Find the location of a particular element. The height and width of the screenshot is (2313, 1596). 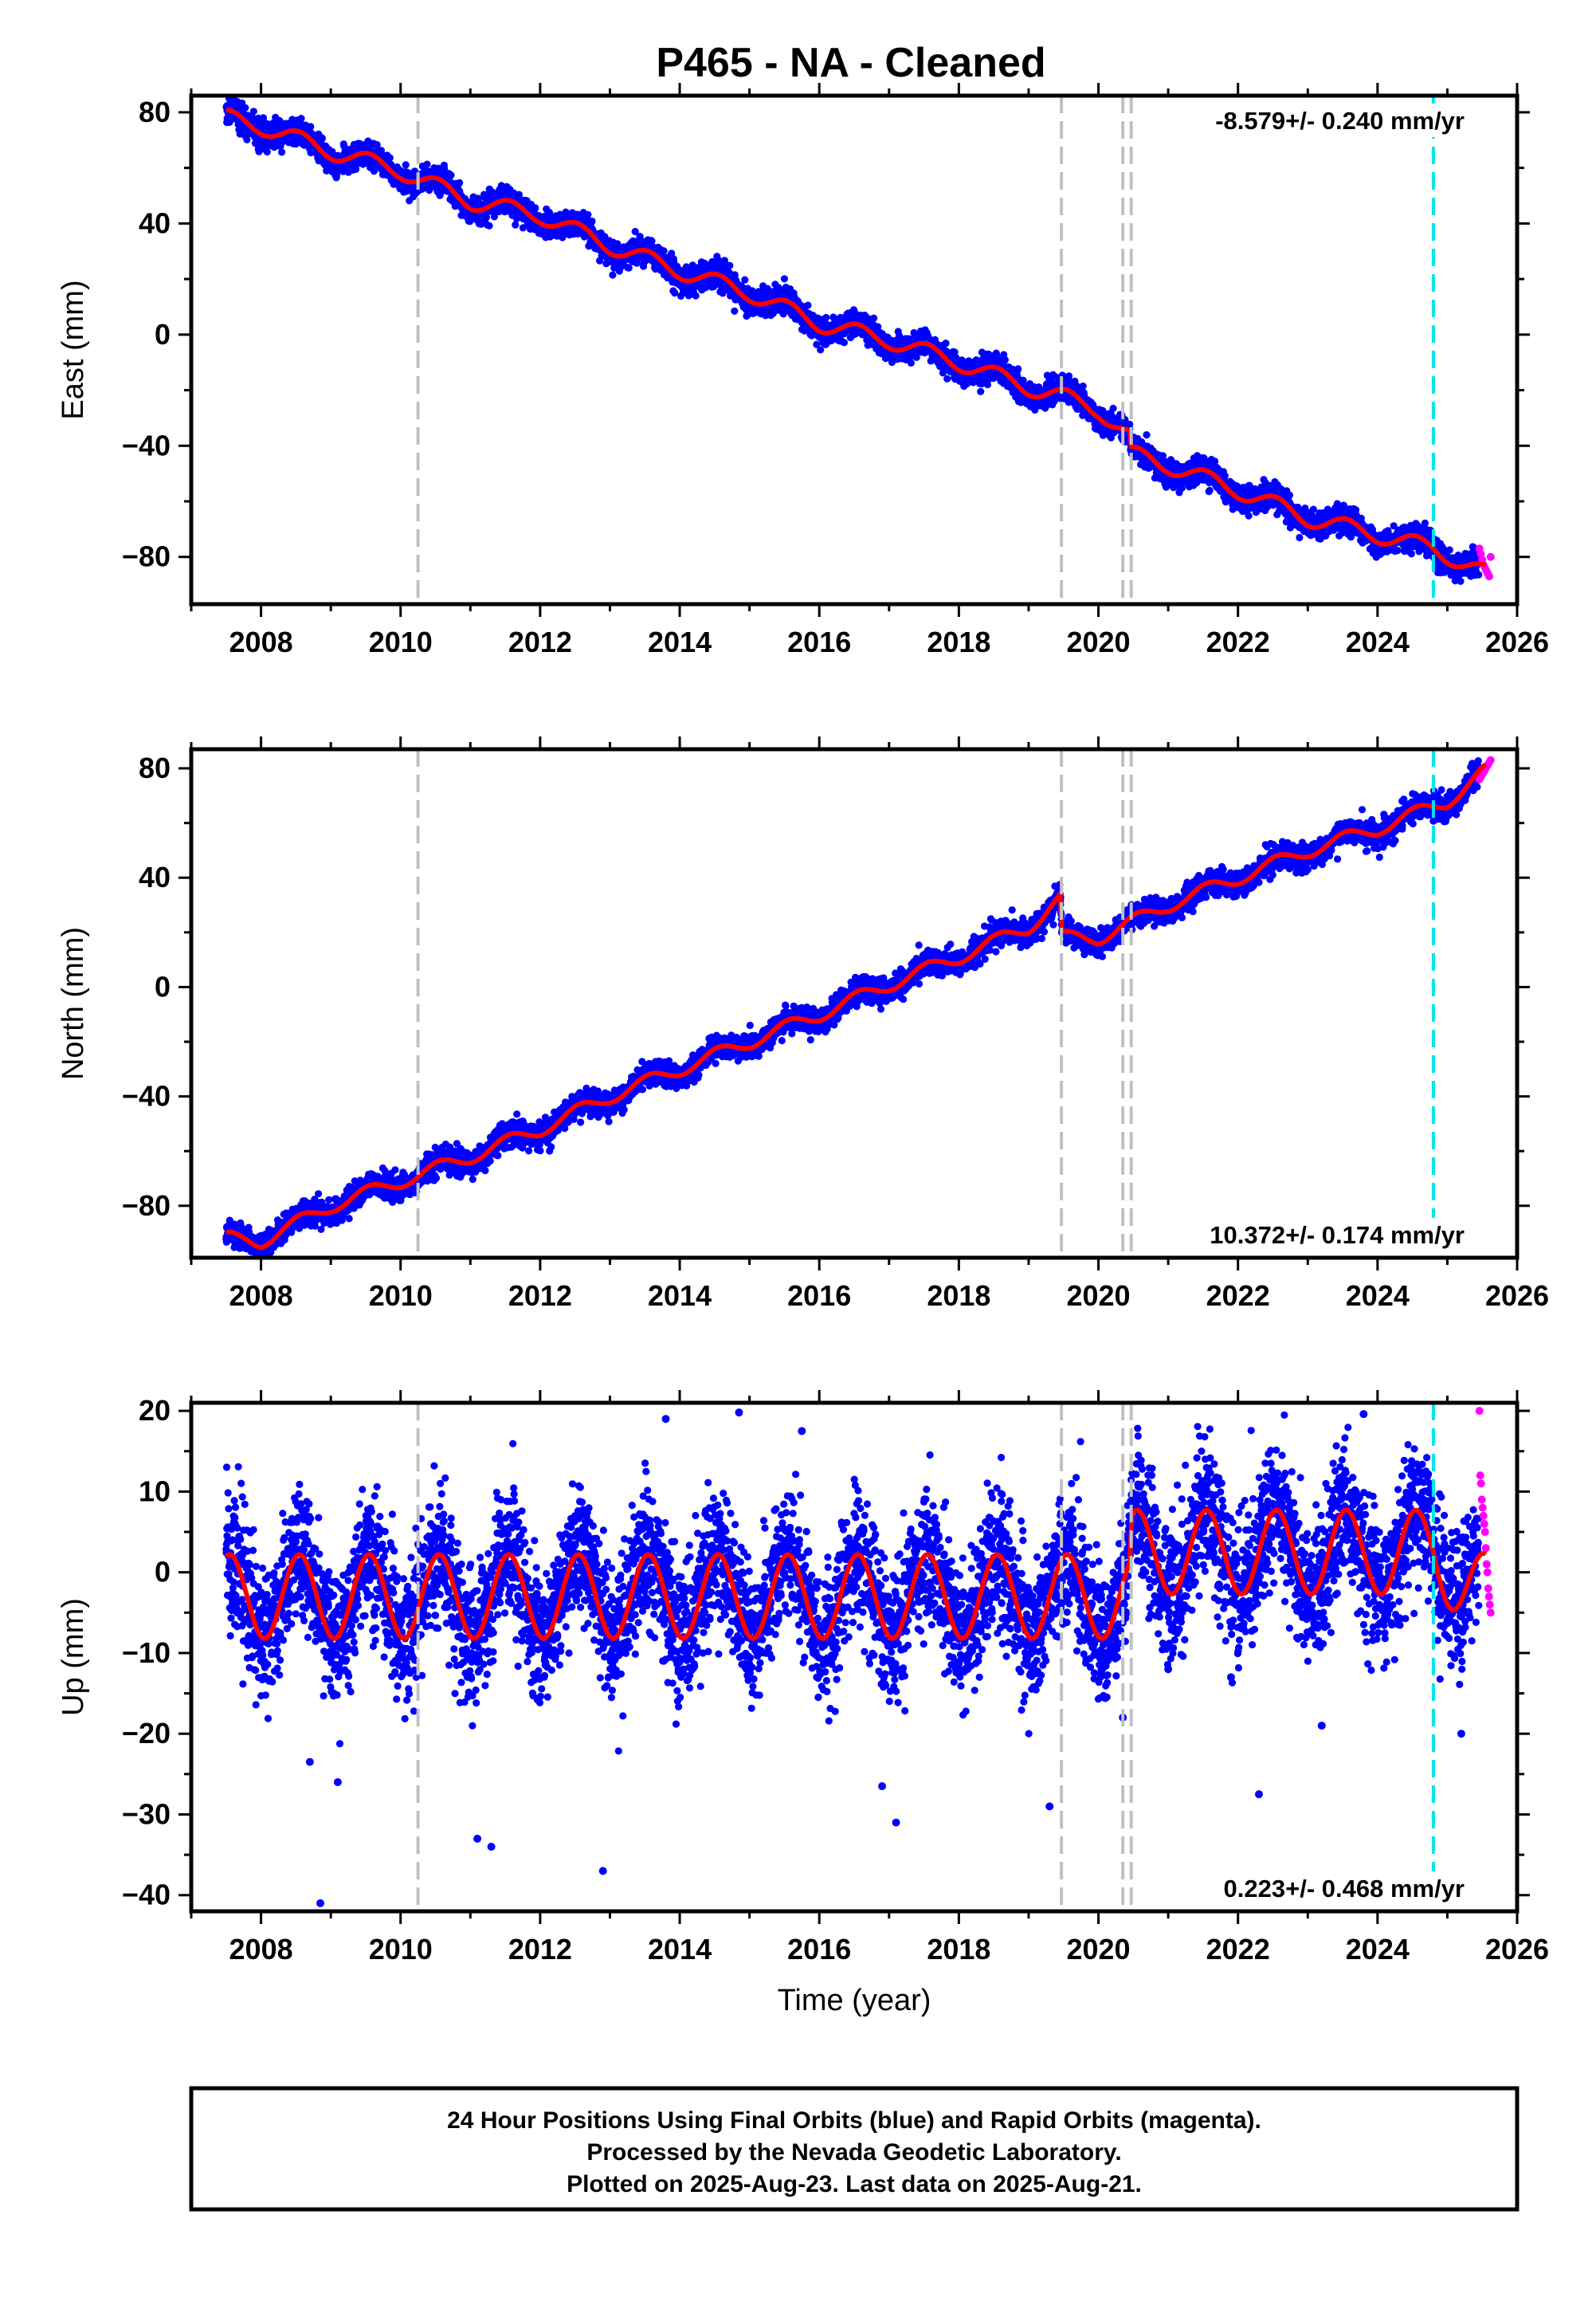

figure-title: P465 - NA - Cleaned is located at coordinates (851, 63).